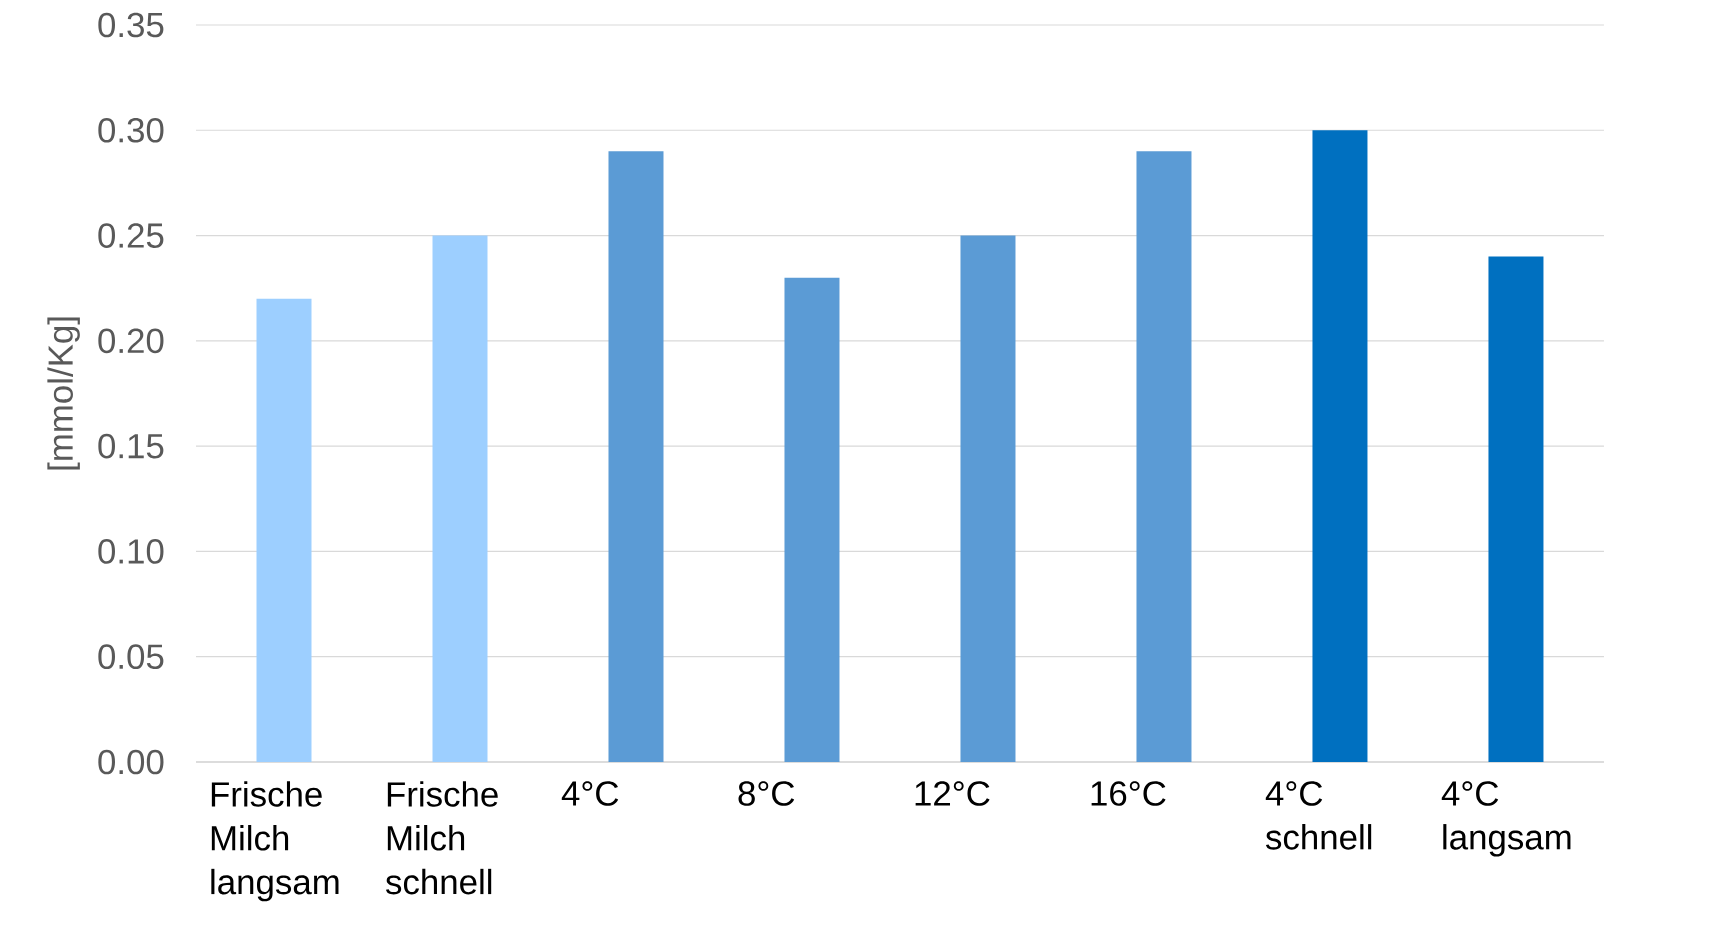 The height and width of the screenshot is (937, 1725). I want to click on y-tick-label: 0.25, so click(131, 235).